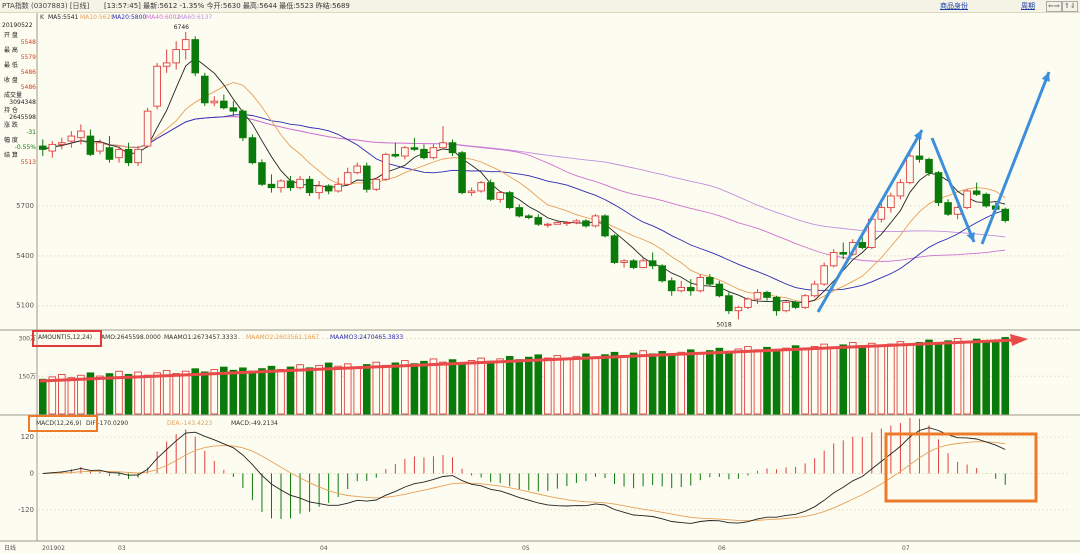 This screenshot has height=554, width=1080. What do you see at coordinates (11, 80) in the screenshot?
I see `info-label: 收 盘` at bounding box center [11, 80].